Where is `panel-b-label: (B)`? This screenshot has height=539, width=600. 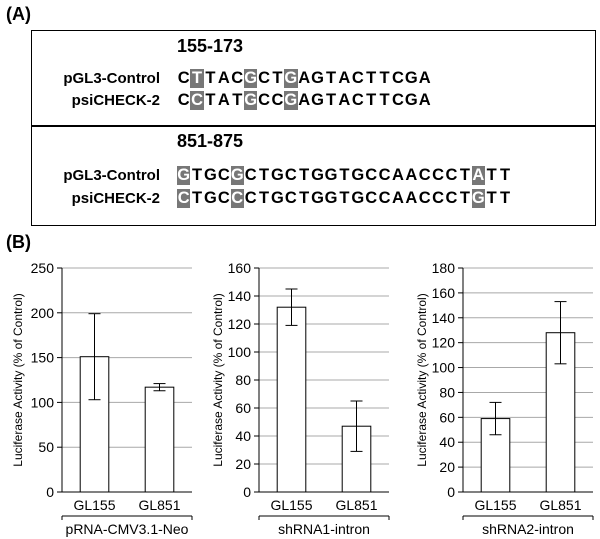
panel-b-label: (B) is located at coordinates (18, 242).